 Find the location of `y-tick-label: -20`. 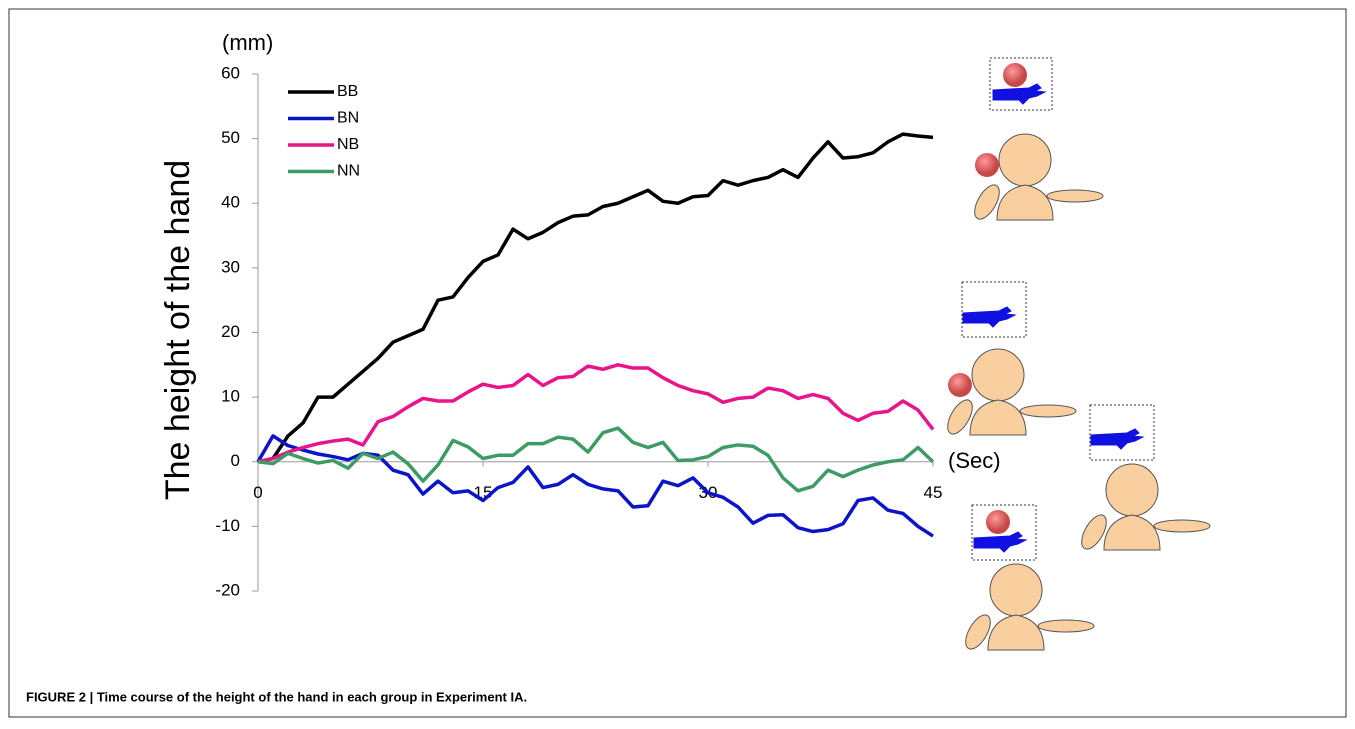

y-tick-label: -20 is located at coordinates (227, 589).